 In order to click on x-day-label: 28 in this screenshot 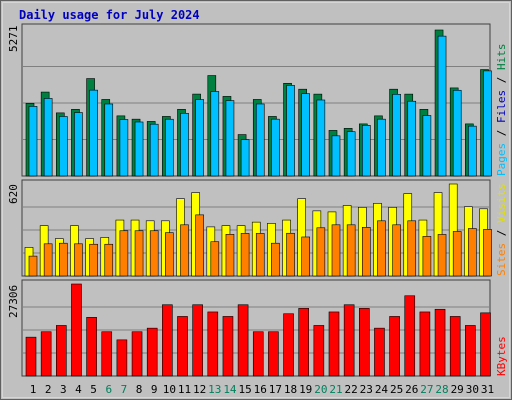, I will do `click(441, 389)`.